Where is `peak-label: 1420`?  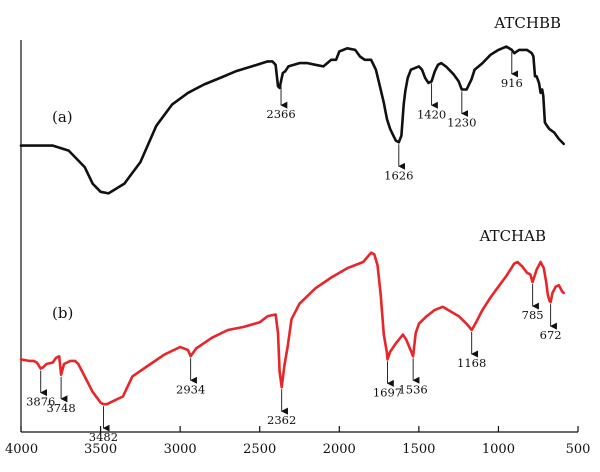
peak-label: 1420 is located at coordinates (431, 114).